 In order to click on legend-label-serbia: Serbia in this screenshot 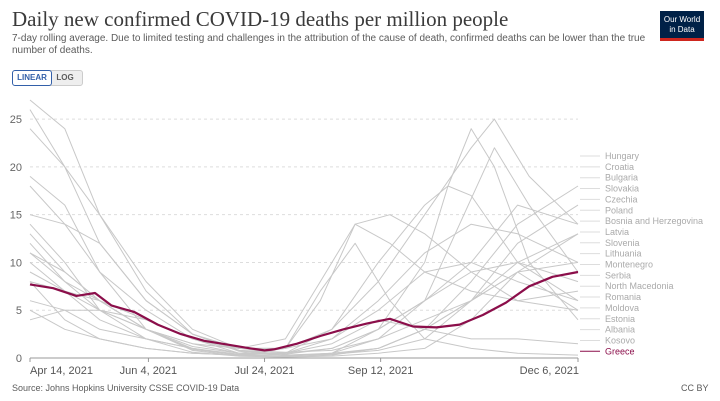, I will do `click(618, 275)`.